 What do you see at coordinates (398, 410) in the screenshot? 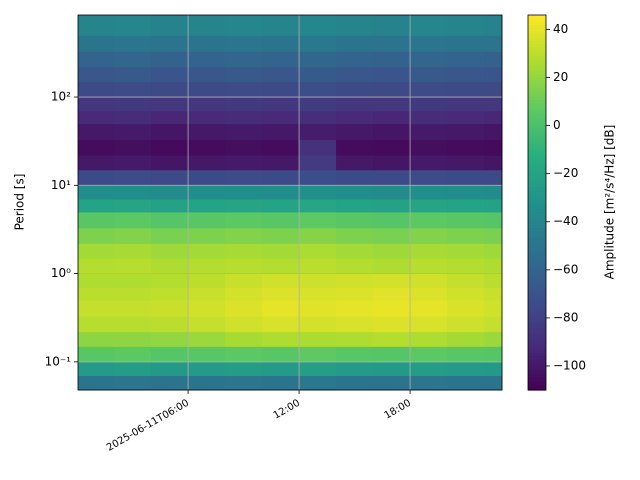
I see `x-tick-label: 18:00` at bounding box center [398, 410].